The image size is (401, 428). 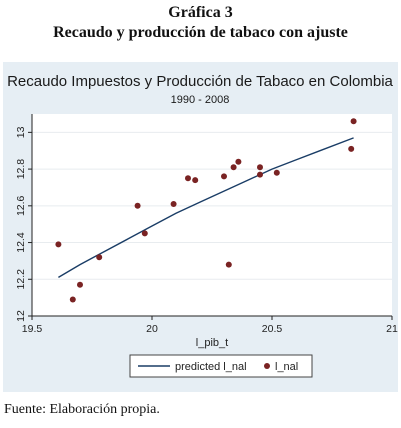 What do you see at coordinates (392, 329) in the screenshot?
I see `x-tick-label: 21` at bounding box center [392, 329].